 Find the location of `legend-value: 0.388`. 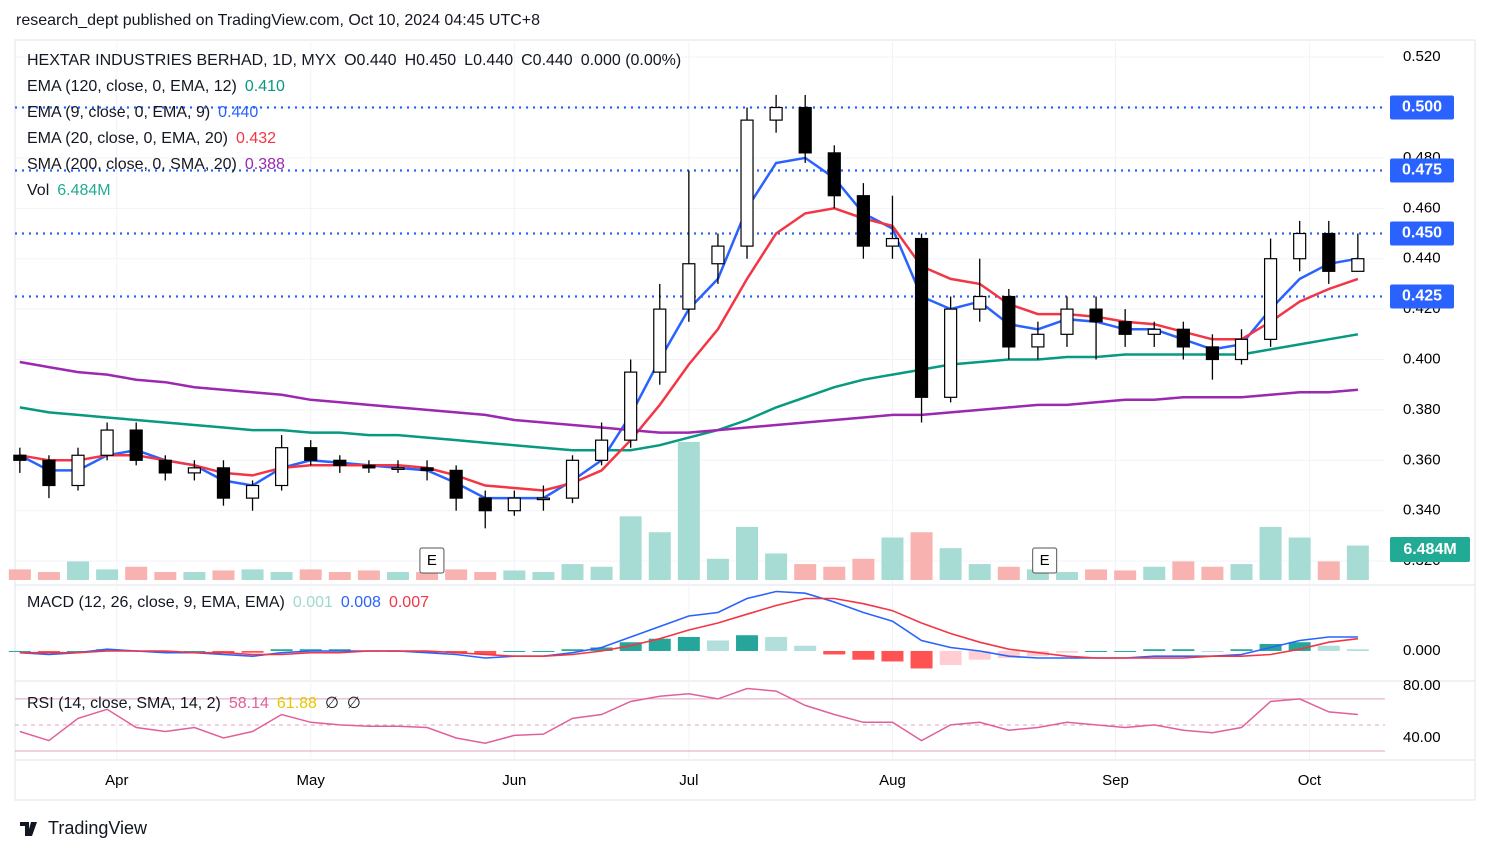

legend-value: 0.388 is located at coordinates (264, 164).